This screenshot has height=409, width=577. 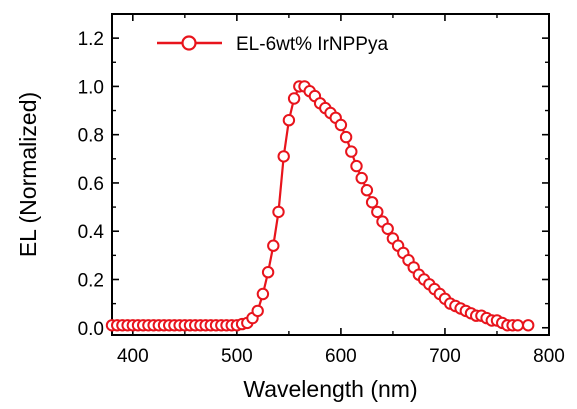 What do you see at coordinates (445, 356) in the screenshot?
I see `x-tick-label: 700` at bounding box center [445, 356].